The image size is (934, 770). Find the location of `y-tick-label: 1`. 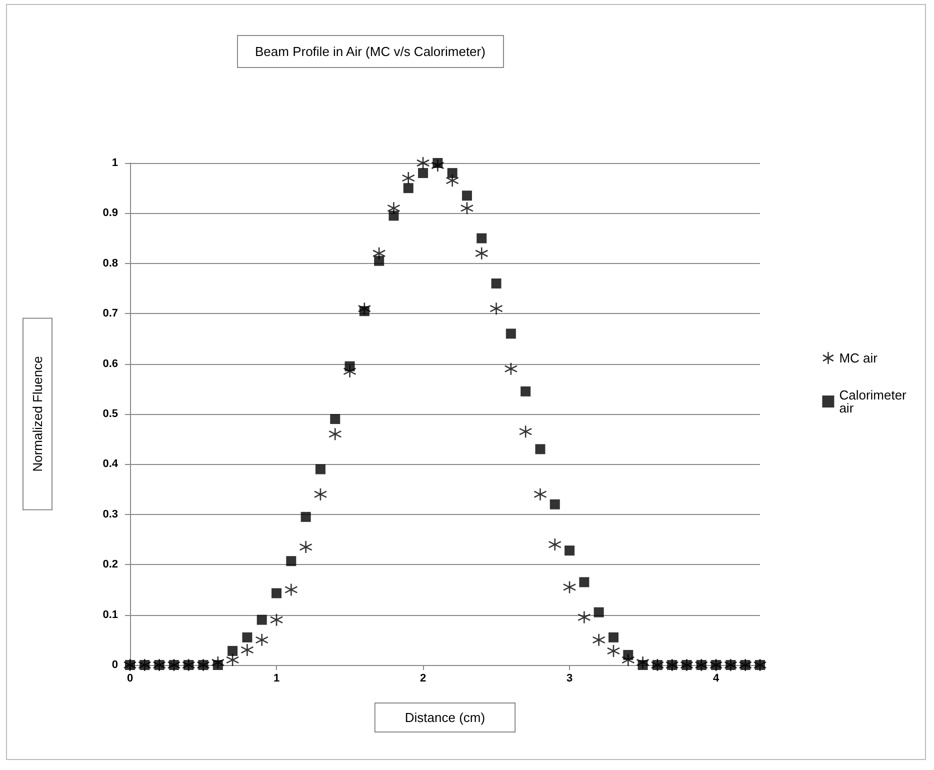

y-tick-label: 1 is located at coordinates (115, 163).